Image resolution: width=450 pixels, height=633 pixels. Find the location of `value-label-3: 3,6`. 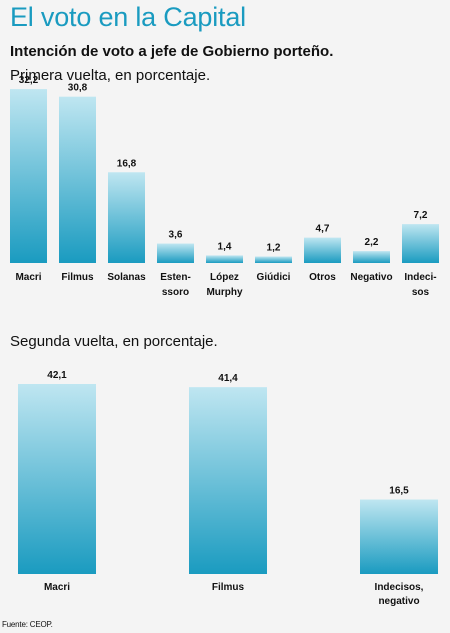

value-label-3: 3,6 is located at coordinates (176, 235).